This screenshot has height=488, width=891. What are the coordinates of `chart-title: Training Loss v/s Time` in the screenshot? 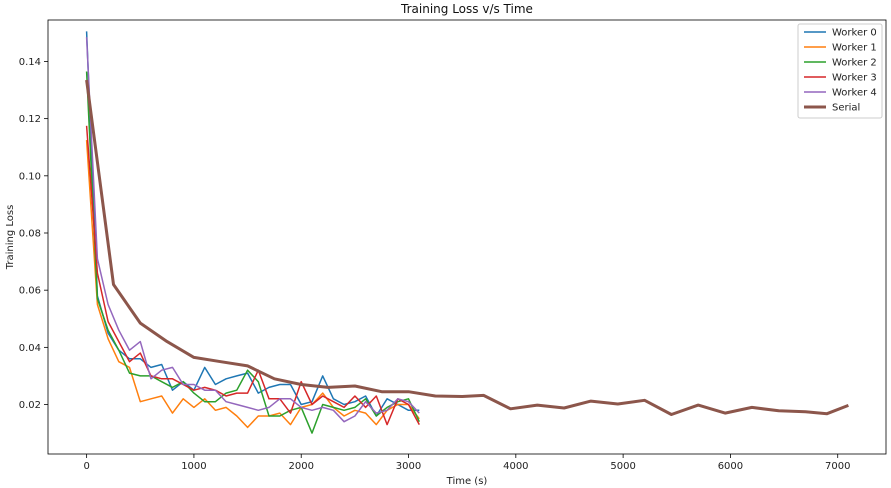 It's located at (466, 9).